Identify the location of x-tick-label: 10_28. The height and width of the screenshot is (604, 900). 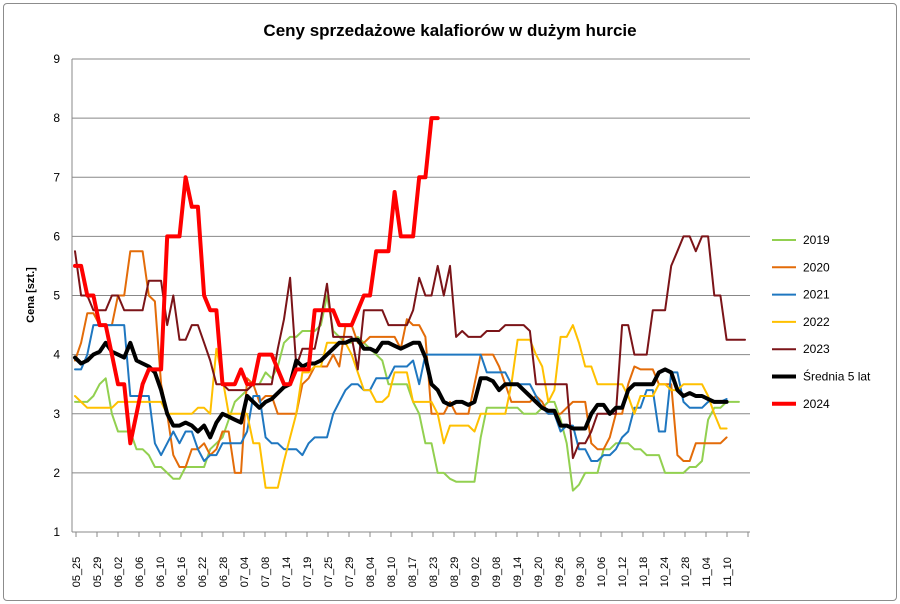
(686, 572).